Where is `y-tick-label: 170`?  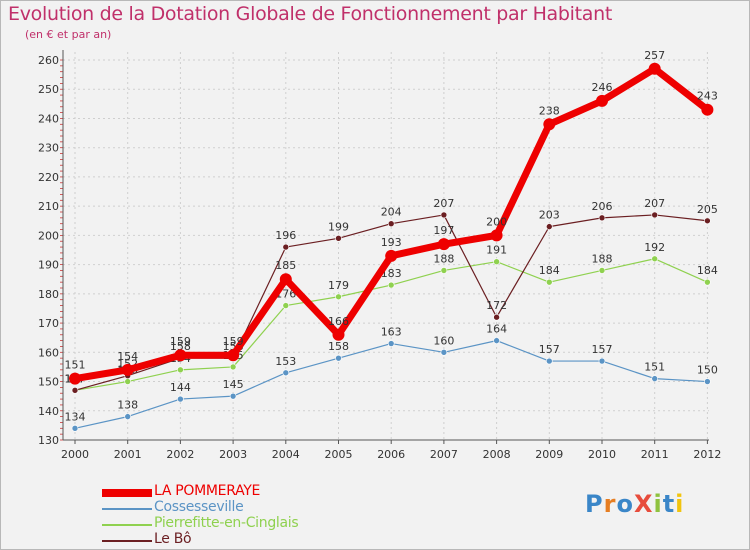
y-tick-label: 170 is located at coordinates (48, 323).